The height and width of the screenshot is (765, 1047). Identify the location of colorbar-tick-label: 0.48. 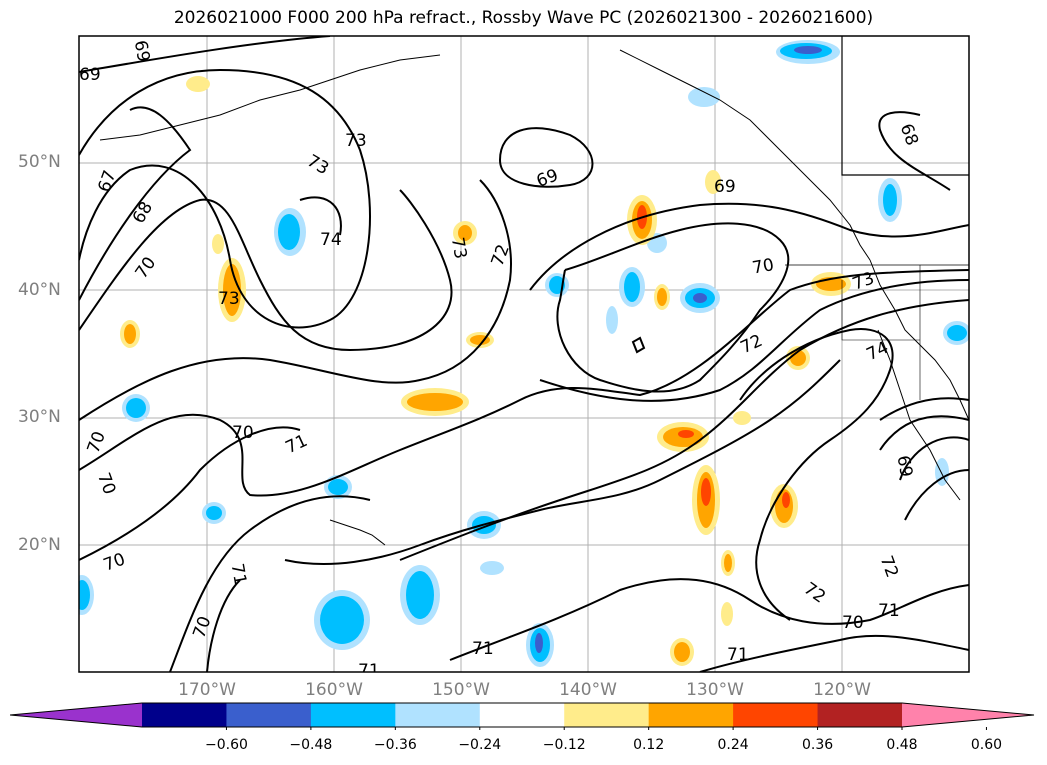
(902, 745).